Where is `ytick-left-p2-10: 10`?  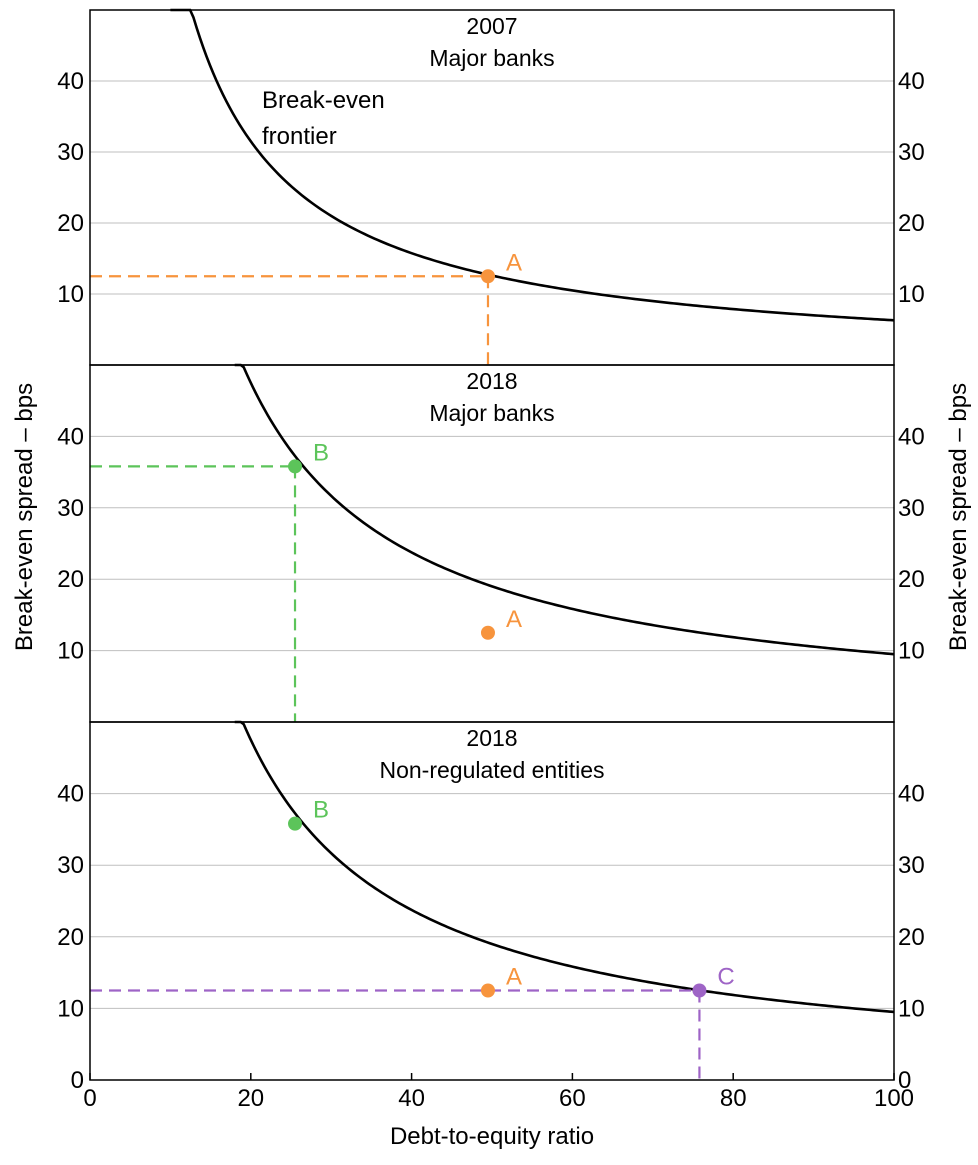
ytick-left-p2-10: 10 is located at coordinates (70, 651).